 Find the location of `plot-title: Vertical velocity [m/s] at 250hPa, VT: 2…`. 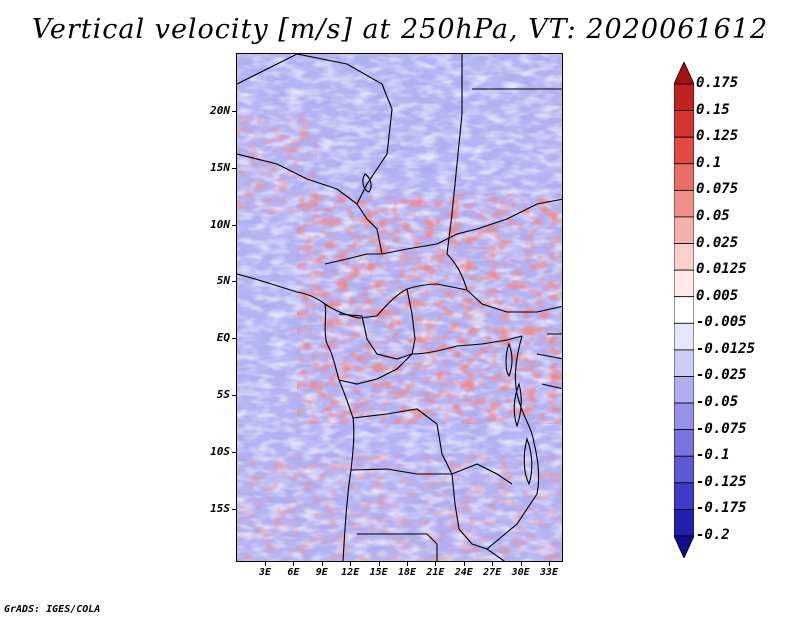

plot-title: Vertical velocity [m/s] at 250hPa, VT: 2… is located at coordinates (400, 29).